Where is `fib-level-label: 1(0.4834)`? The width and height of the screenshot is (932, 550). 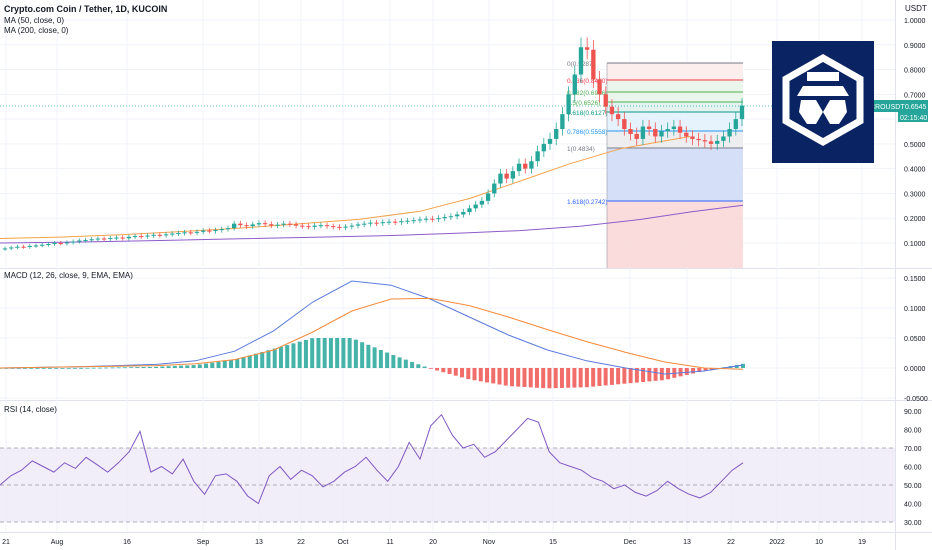 fib-level-label: 1(0.4834) is located at coordinates (581, 149).